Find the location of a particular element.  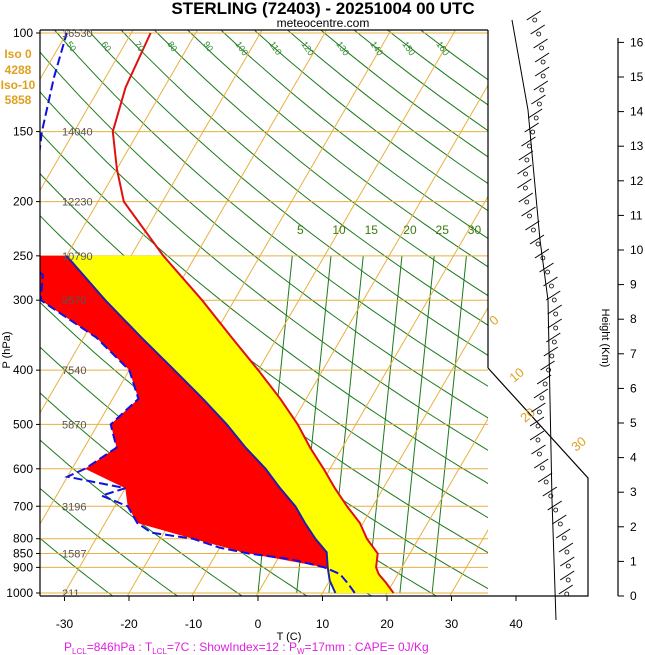

height-tick-label-1: 1 is located at coordinates (633, 561).